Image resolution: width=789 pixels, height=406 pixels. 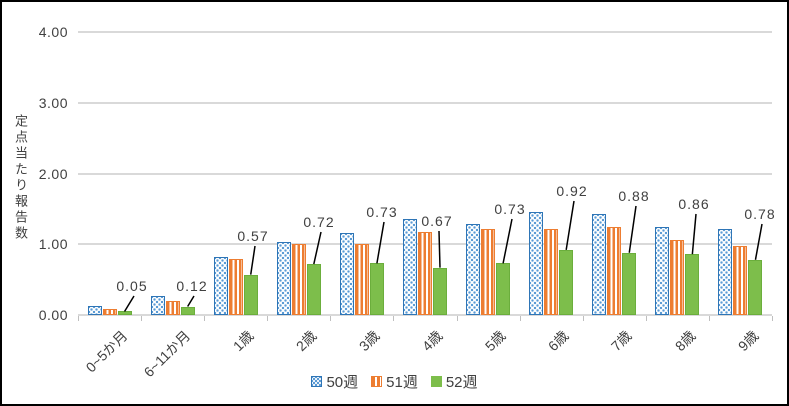 I want to click on data-label: 0.67, so click(x=437, y=221).